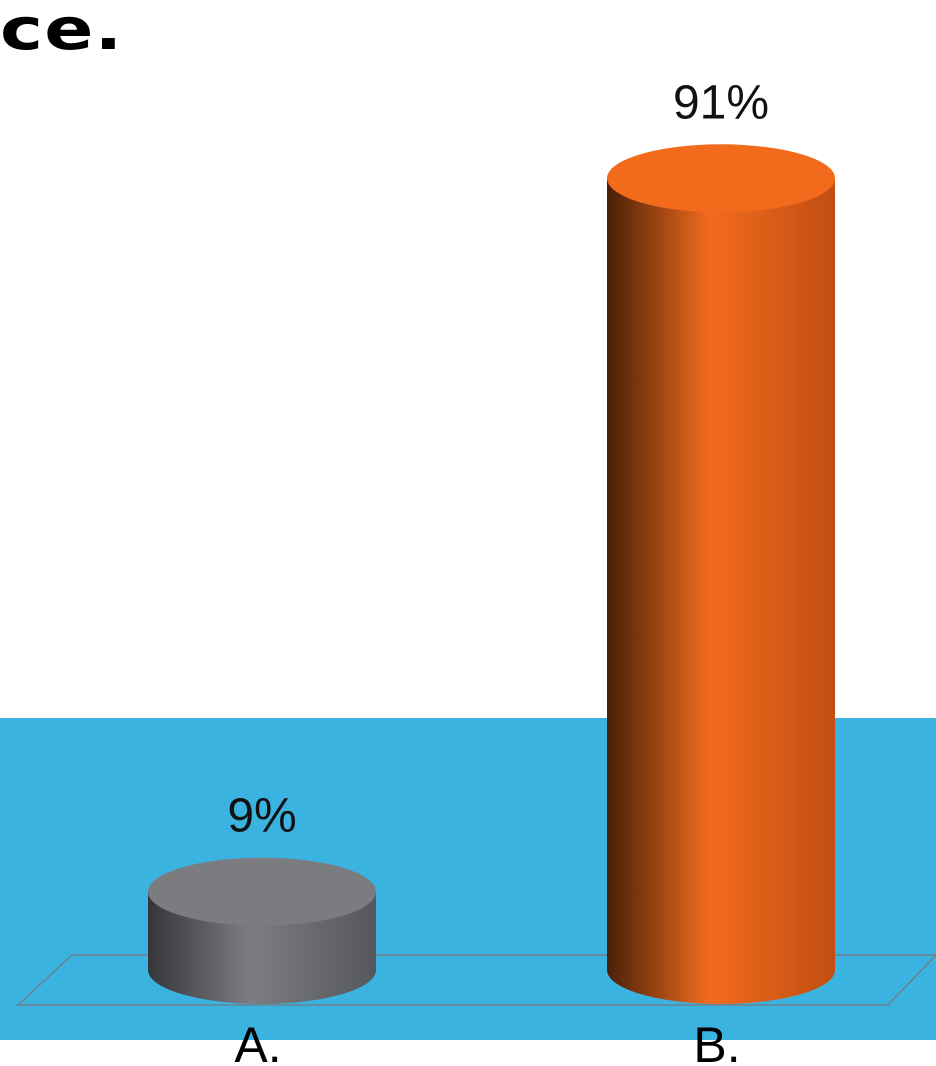  What do you see at coordinates (262, 930) in the screenshot?
I see `bar-a` at bounding box center [262, 930].